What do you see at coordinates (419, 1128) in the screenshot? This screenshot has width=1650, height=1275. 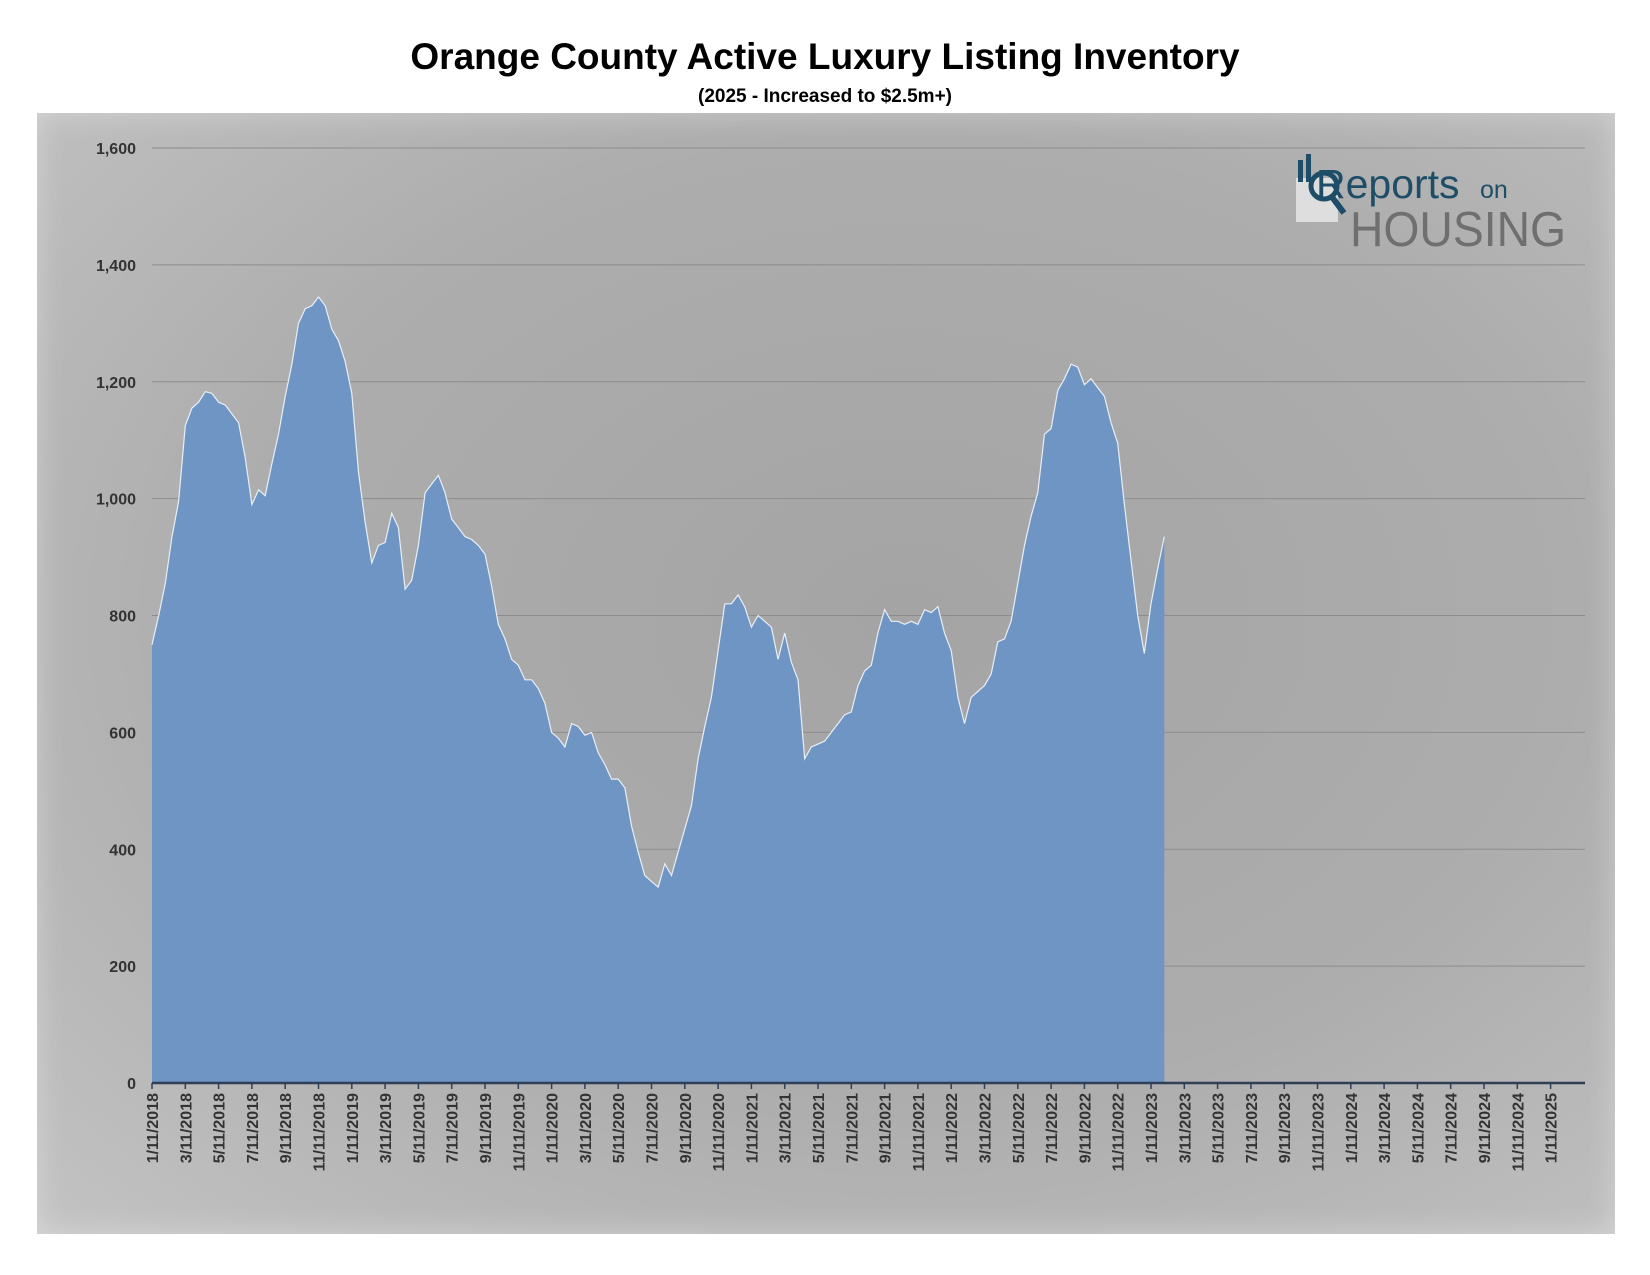 I see `x-tick-label: 5/11/2019` at bounding box center [419, 1128].